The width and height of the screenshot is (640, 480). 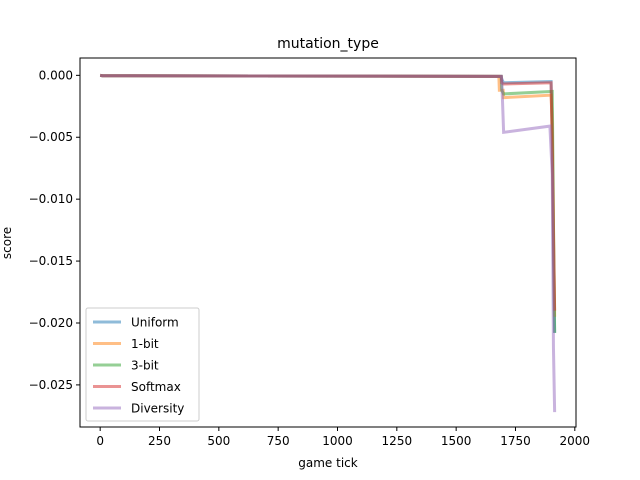 What do you see at coordinates (56, 75) in the screenshot?
I see `y-tick-label: 0.000` at bounding box center [56, 75].